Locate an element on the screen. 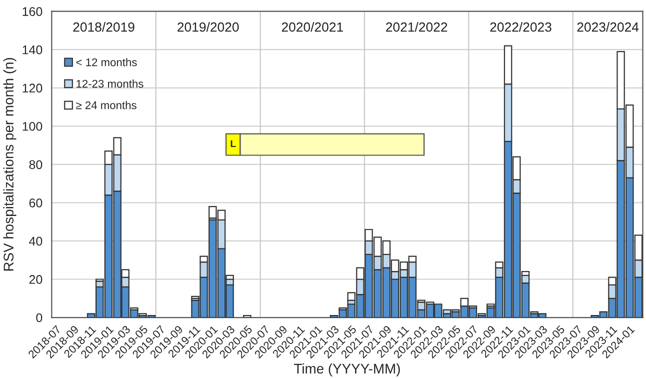  annotation: 2022/2023 is located at coordinates (521, 27).